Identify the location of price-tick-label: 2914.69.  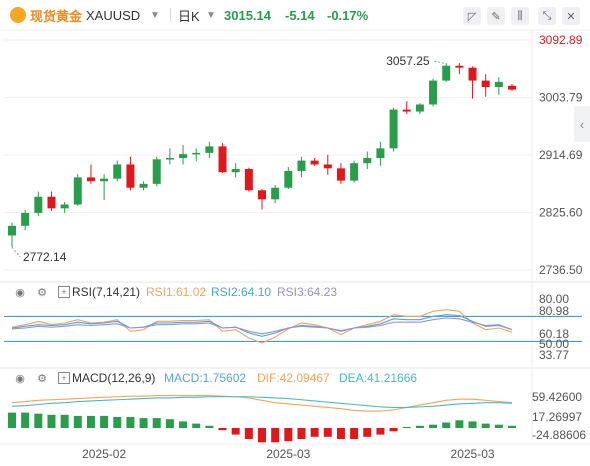
(561, 155).